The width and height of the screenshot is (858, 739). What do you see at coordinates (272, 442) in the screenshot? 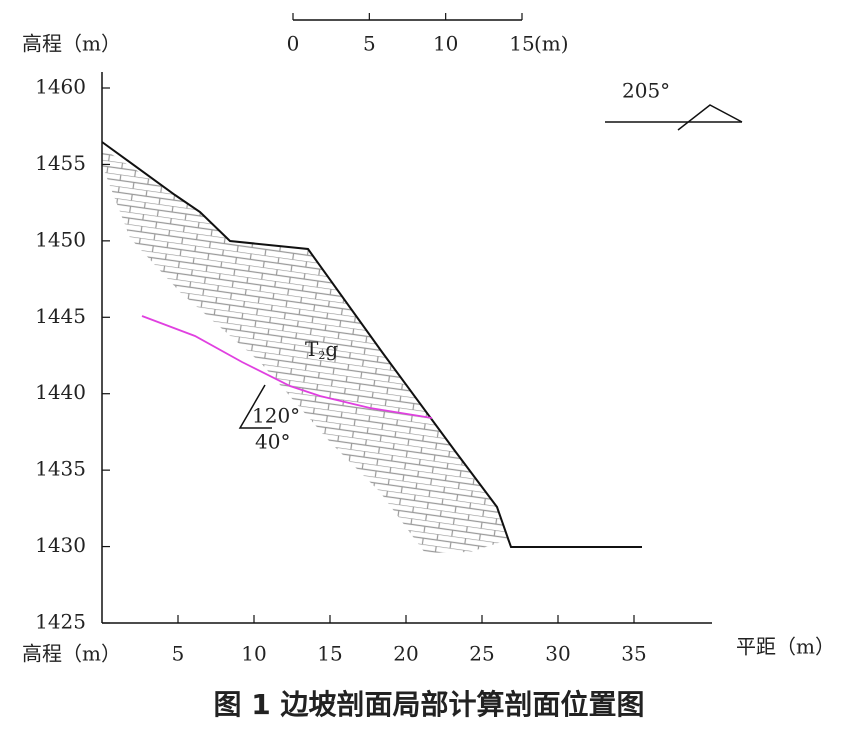
I see `dip-angle: 40°` at bounding box center [272, 442].